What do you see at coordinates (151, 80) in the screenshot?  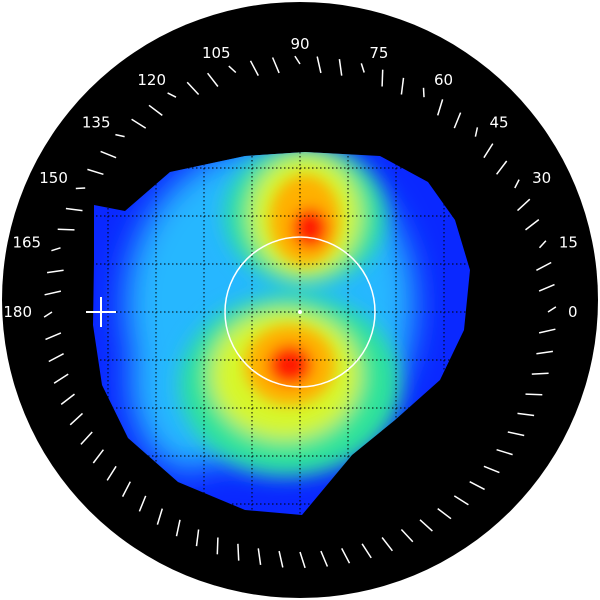 I see `angle-label-120: 120` at bounding box center [151, 80].